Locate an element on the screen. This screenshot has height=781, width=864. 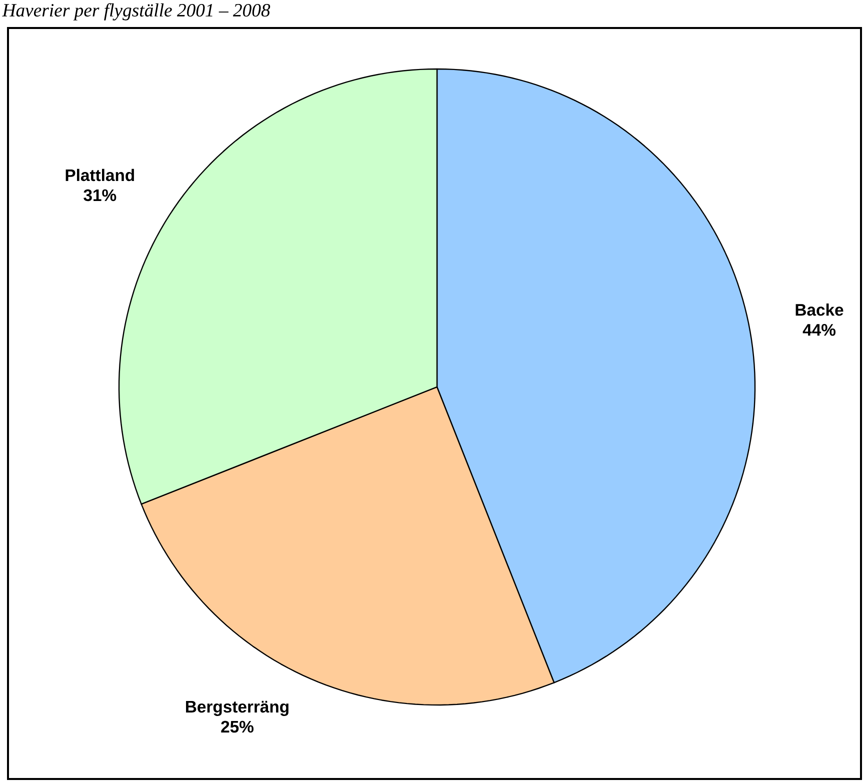
slice-label: Bergsterräng is located at coordinates (237, 708).